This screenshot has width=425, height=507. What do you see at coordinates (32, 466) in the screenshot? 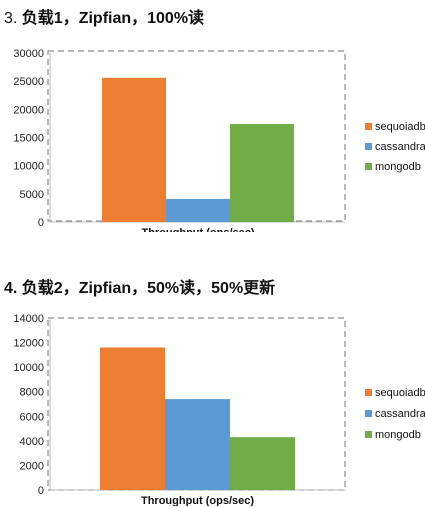
I see `chart2-y-tick-label: 2000` at bounding box center [32, 466].